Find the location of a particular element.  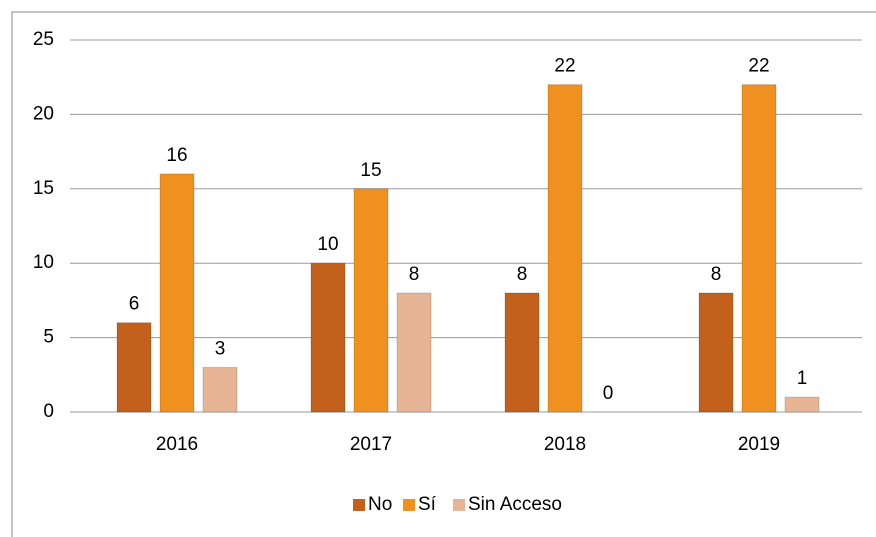

x-tick-label: 2019 is located at coordinates (759, 444).